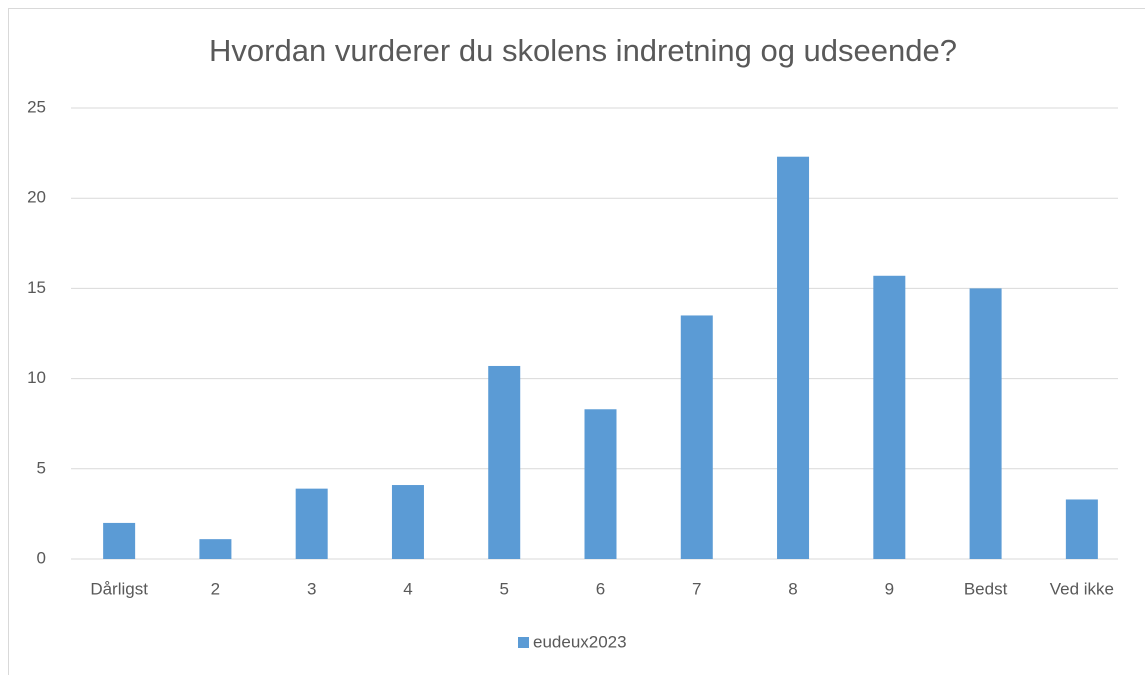  I want to click on y-tick-label: 0, so click(41, 557).